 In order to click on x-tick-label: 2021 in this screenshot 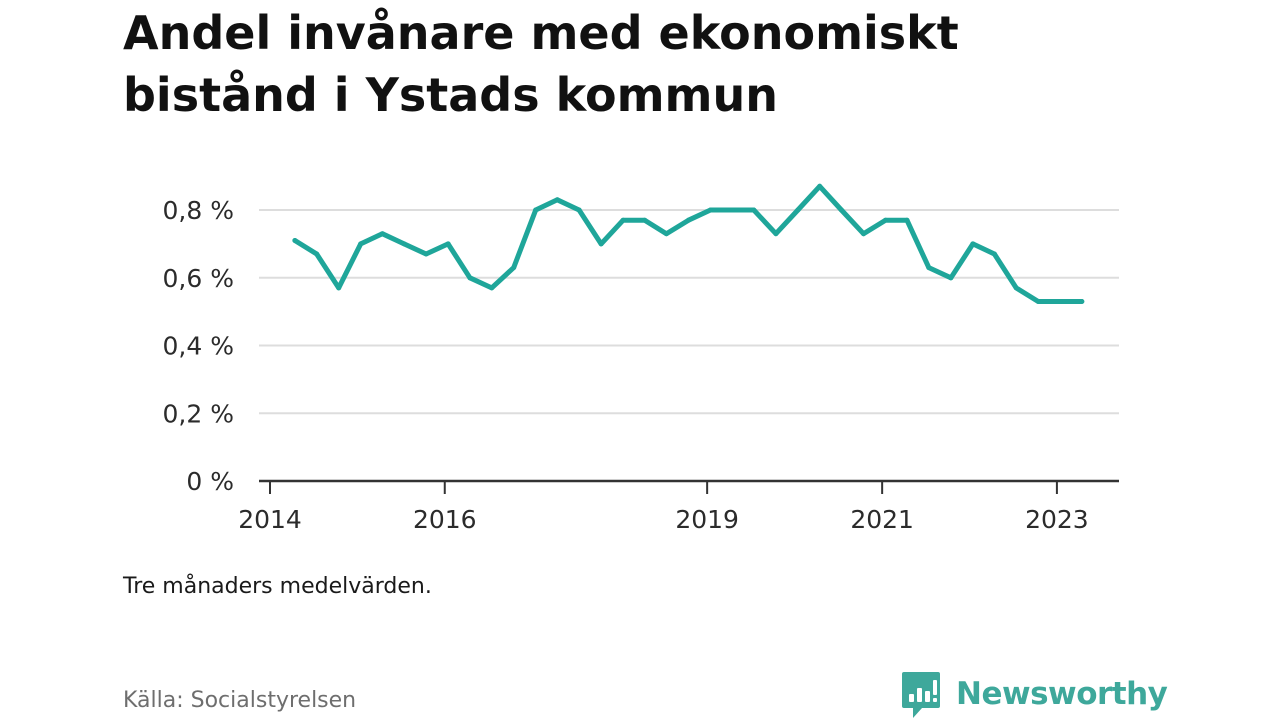, I will do `click(882, 519)`.